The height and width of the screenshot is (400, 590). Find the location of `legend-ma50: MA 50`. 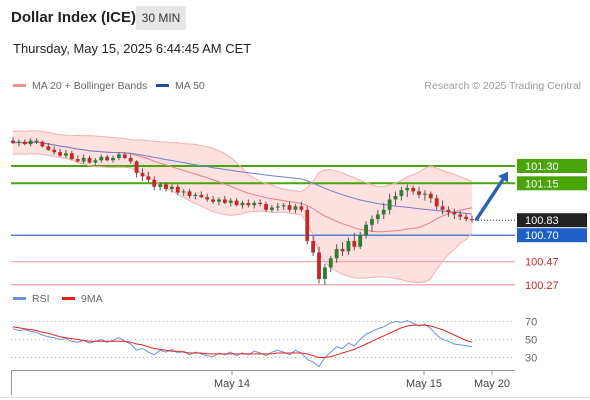

legend-ma50: MA 50 is located at coordinates (180, 86).